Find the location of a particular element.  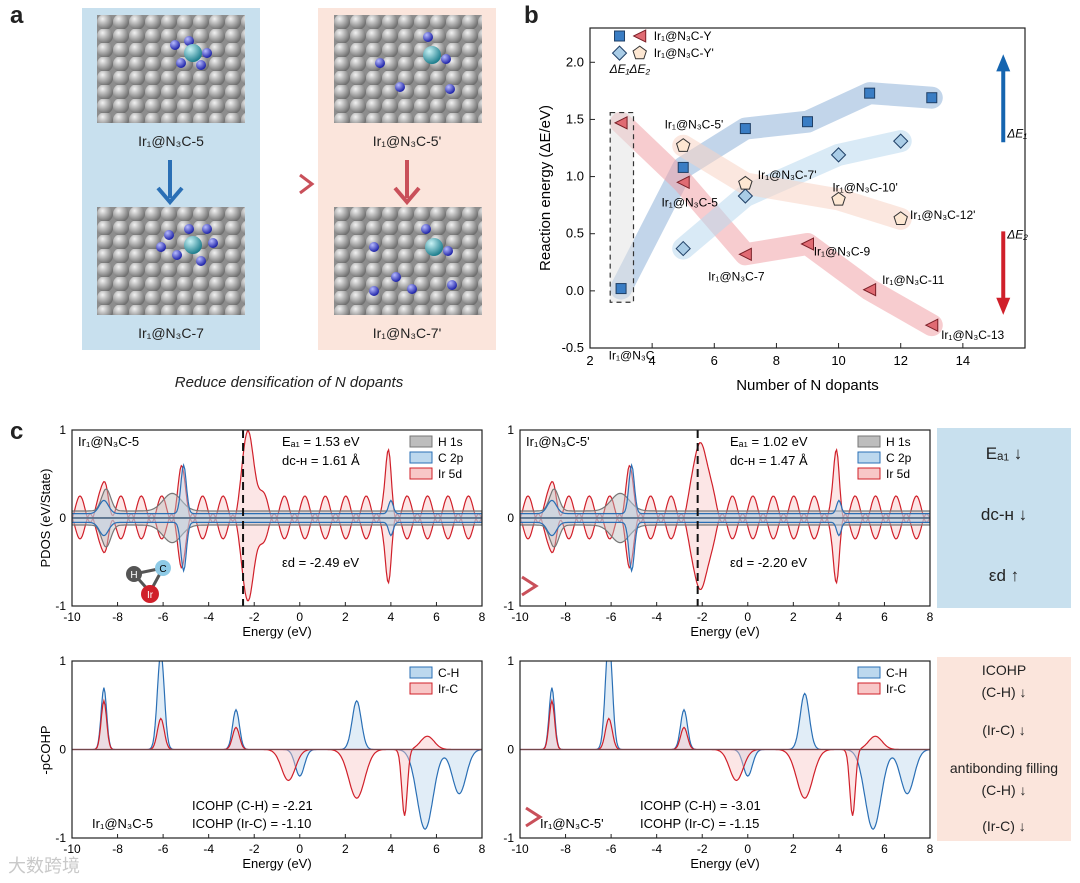

ed-annotation: εd = -2.49 eV is located at coordinates (320, 562).